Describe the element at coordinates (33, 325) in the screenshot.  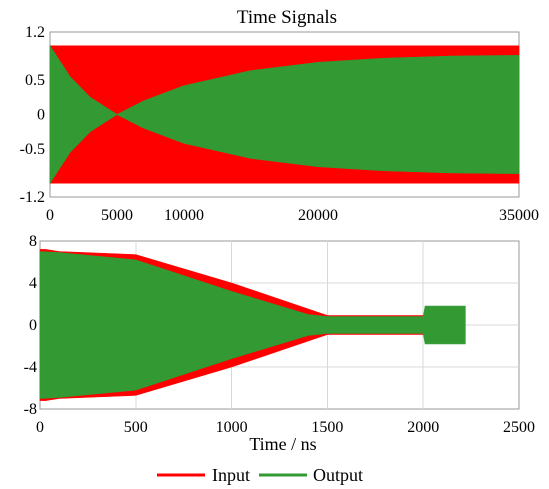
I see `bottom-chart-y-tick-label: 0` at that location.